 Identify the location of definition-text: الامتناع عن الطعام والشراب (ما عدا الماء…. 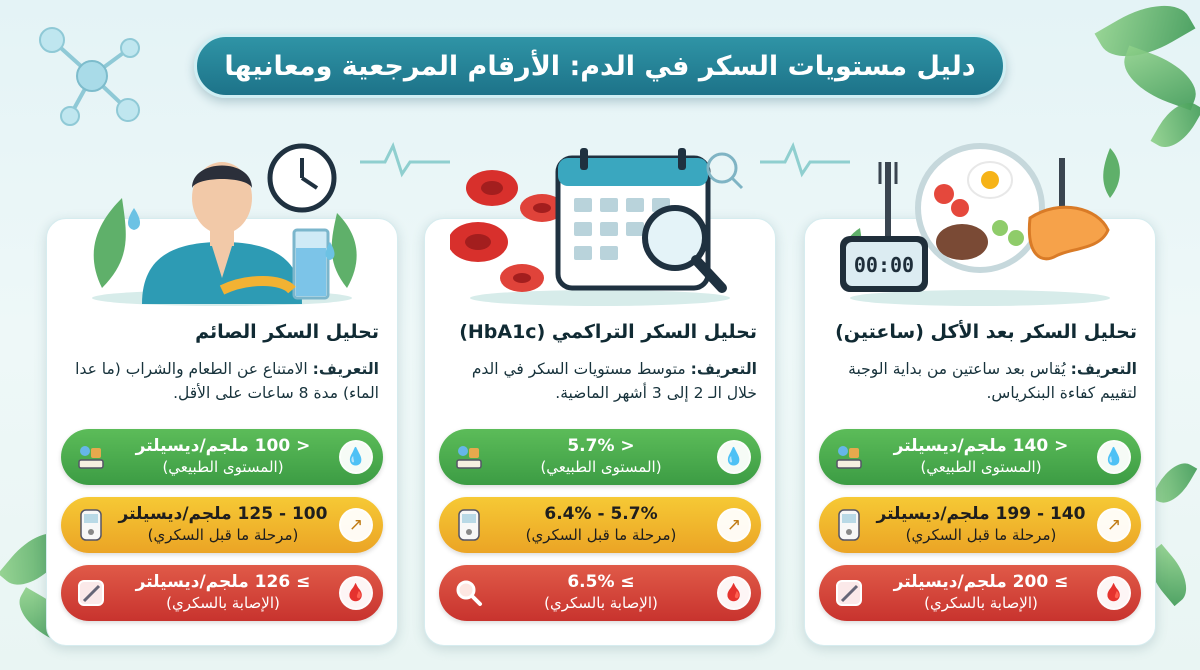
(227, 381).